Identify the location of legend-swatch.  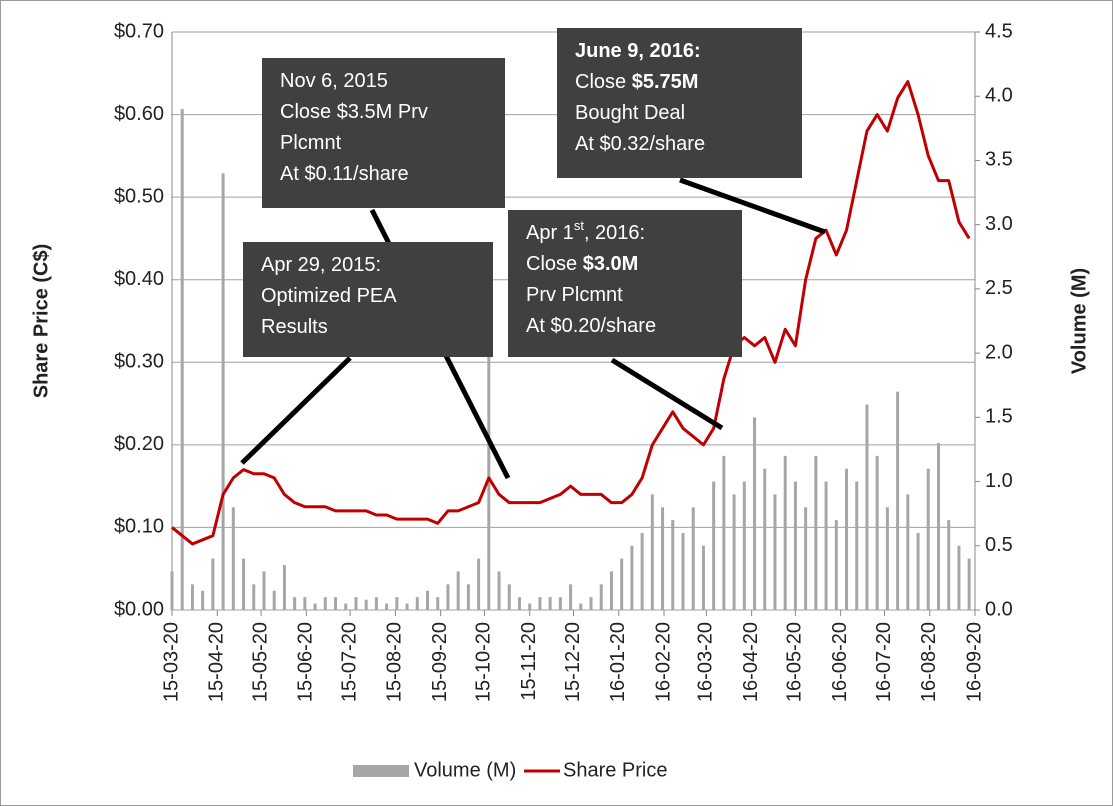
(381, 771).